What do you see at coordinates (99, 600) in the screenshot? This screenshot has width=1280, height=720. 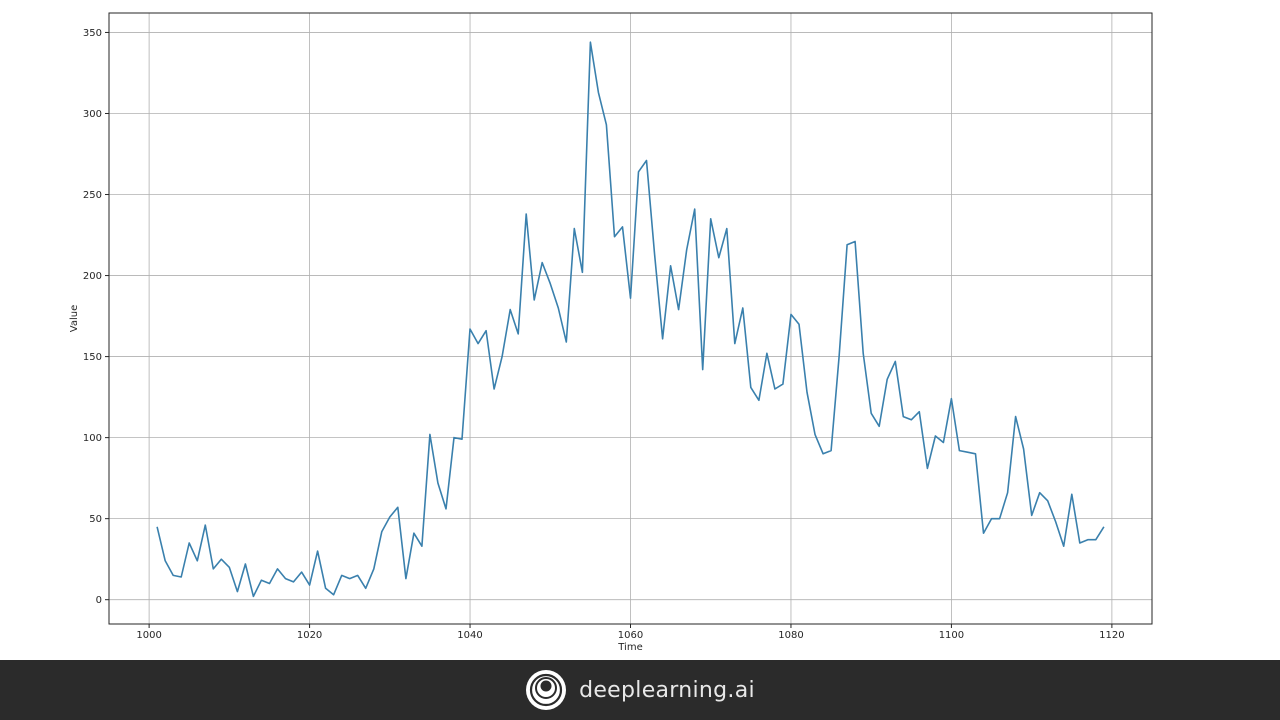 I see `y-tick-label: 0` at bounding box center [99, 600].